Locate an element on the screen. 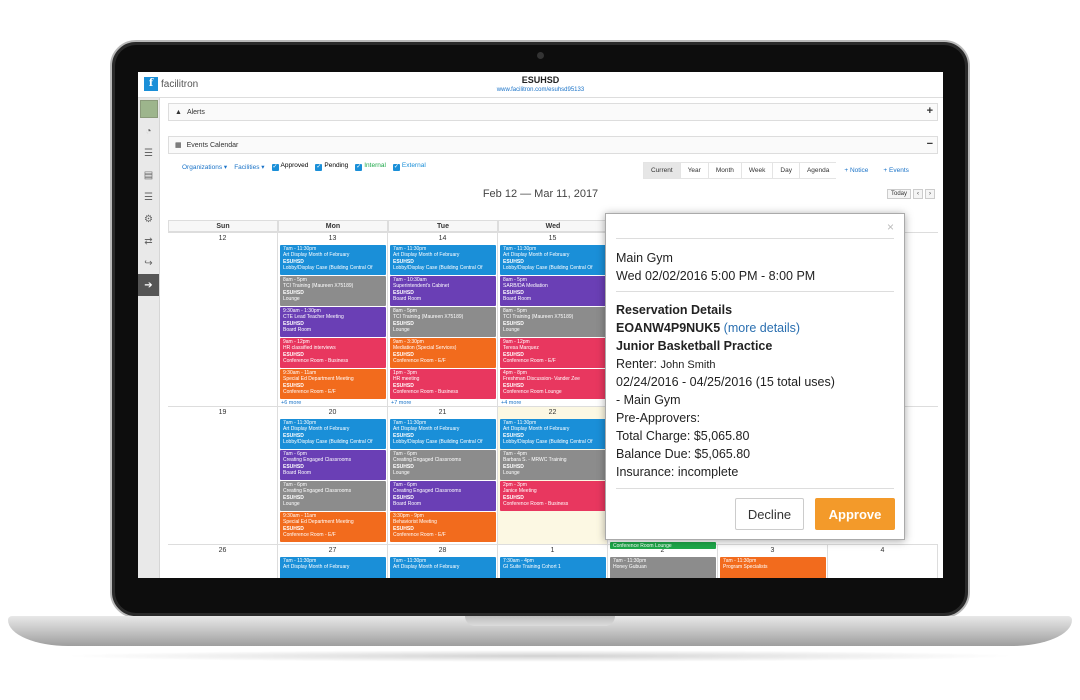  more-details-link: (more details) is located at coordinates (762, 328).